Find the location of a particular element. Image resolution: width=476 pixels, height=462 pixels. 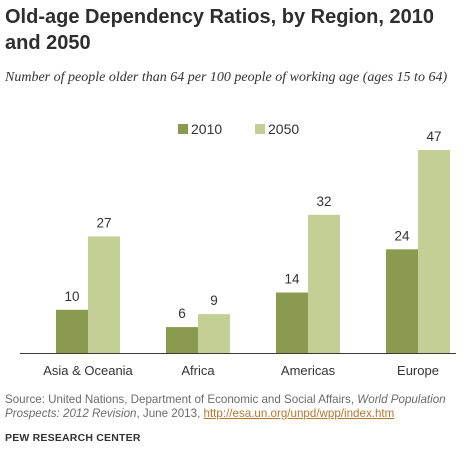

legend-swatch-2050 is located at coordinates (260, 129).